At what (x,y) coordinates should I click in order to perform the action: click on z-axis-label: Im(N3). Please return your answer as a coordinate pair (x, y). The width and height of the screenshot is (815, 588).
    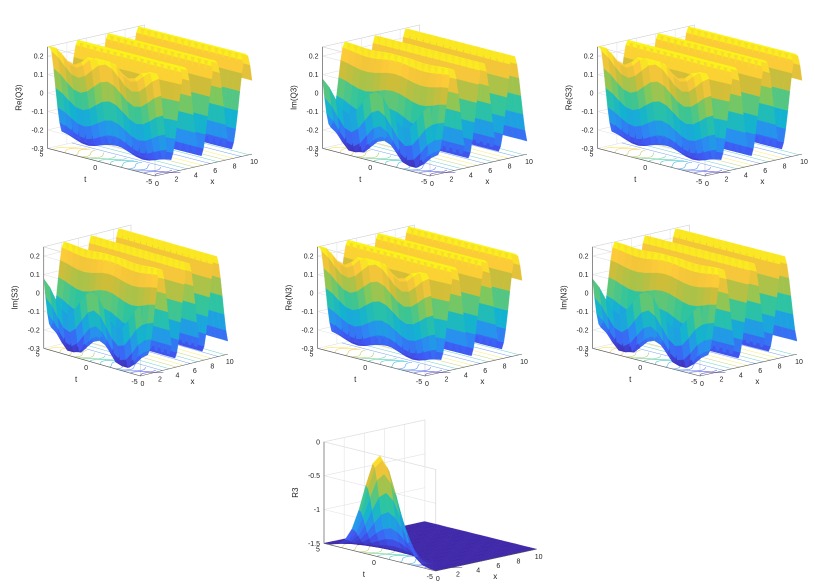
    Looking at the image, I should click on (564, 297).